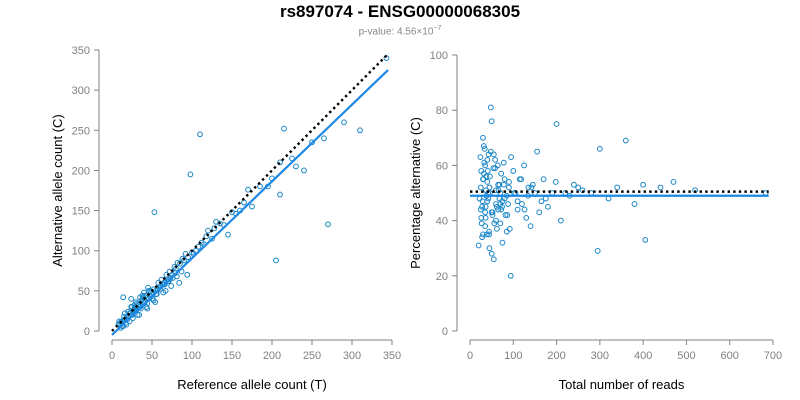 Image resolution: width=800 pixels, height=400 pixels. I want to click on right-x-tick-label: 0, so click(470, 356).